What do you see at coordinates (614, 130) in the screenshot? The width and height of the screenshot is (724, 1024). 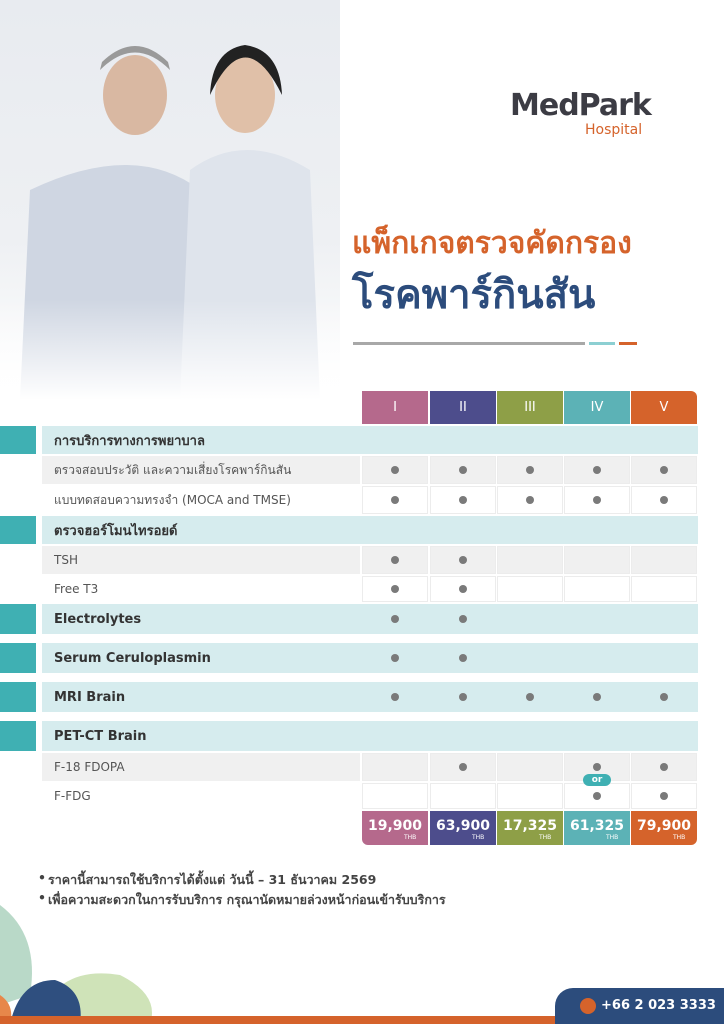 I see `brand-sub: Hospital` at bounding box center [614, 130].